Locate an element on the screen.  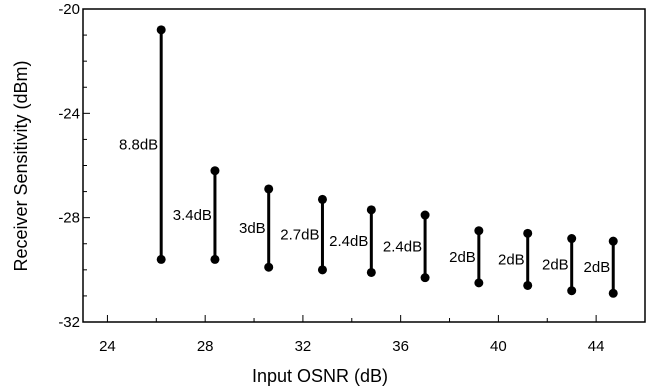
range-label: 8.8dB is located at coordinates (138, 145).